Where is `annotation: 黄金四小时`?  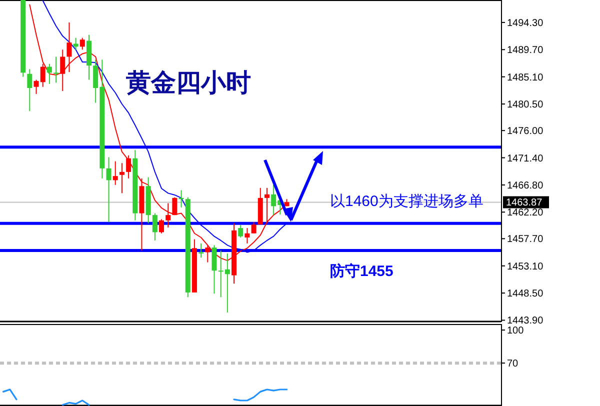
annotation: 黄金四小时 is located at coordinates (188, 83).